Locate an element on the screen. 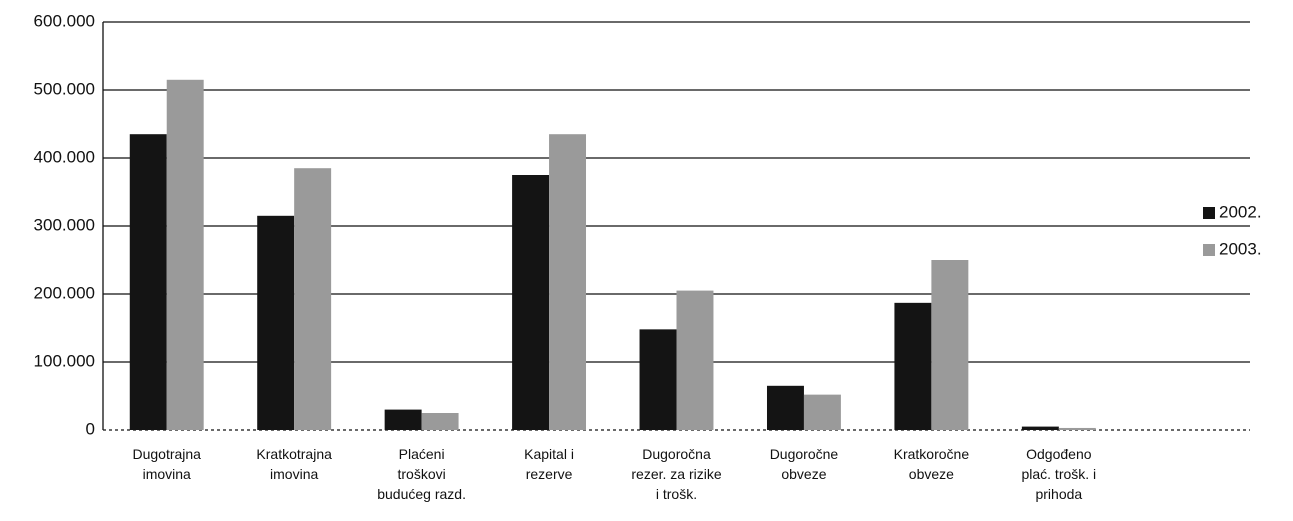 The image size is (1293, 521). y-tick-label: 600.000 is located at coordinates (64, 20).